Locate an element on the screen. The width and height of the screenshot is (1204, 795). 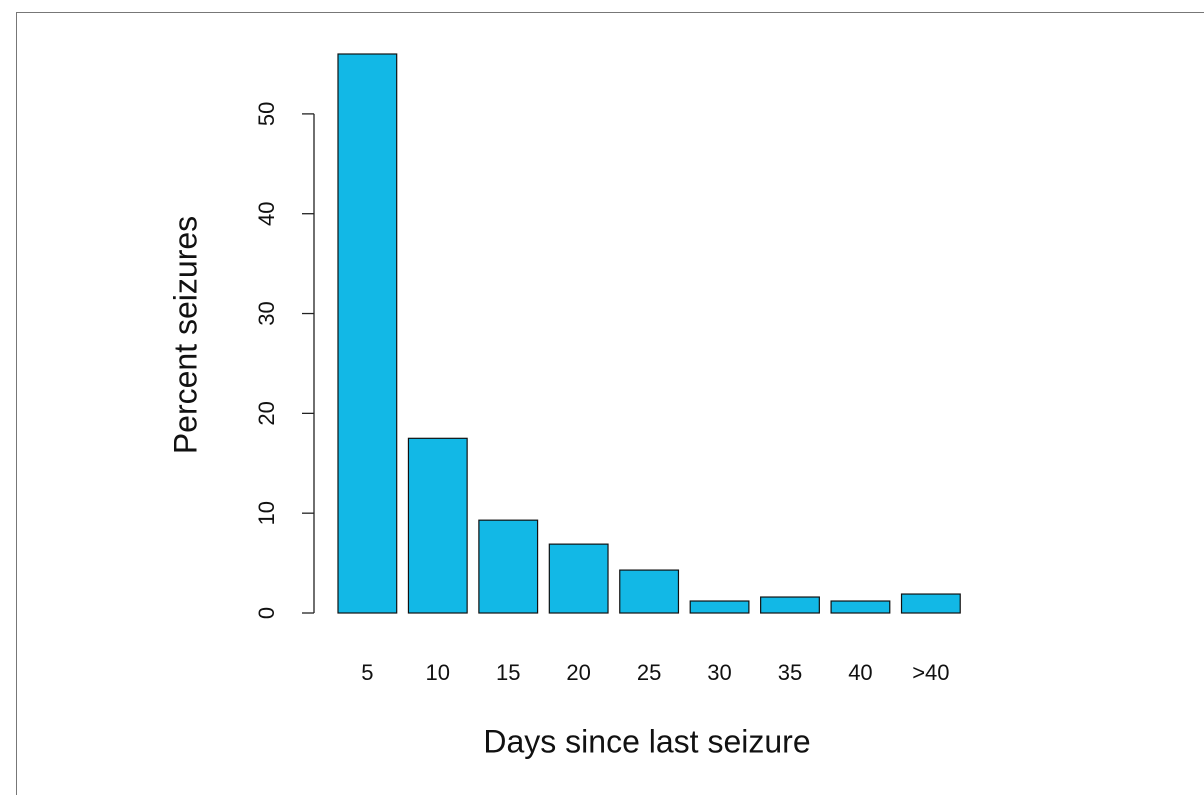
x-tick-label: 35 is located at coordinates (790, 672).